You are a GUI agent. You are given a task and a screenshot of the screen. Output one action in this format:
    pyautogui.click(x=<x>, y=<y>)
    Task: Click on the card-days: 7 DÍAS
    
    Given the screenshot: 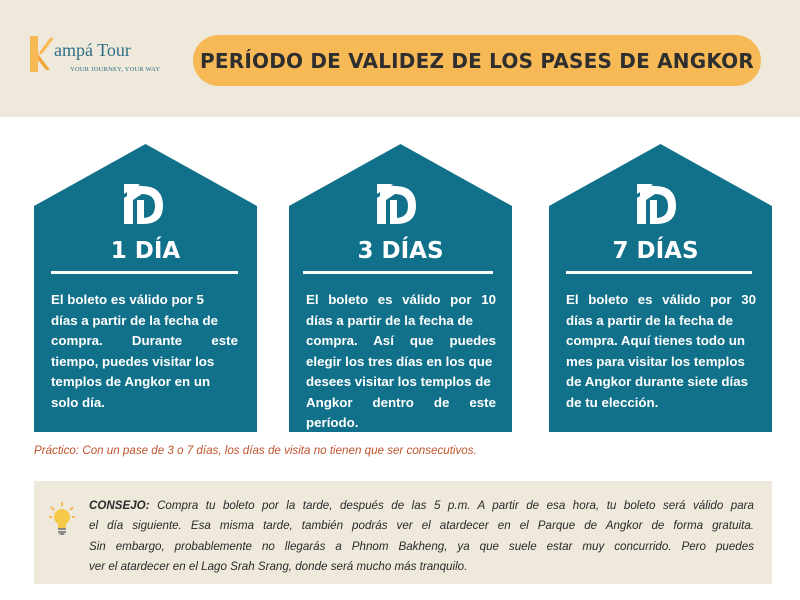 What is the action you would take?
    pyautogui.click(x=655, y=251)
    